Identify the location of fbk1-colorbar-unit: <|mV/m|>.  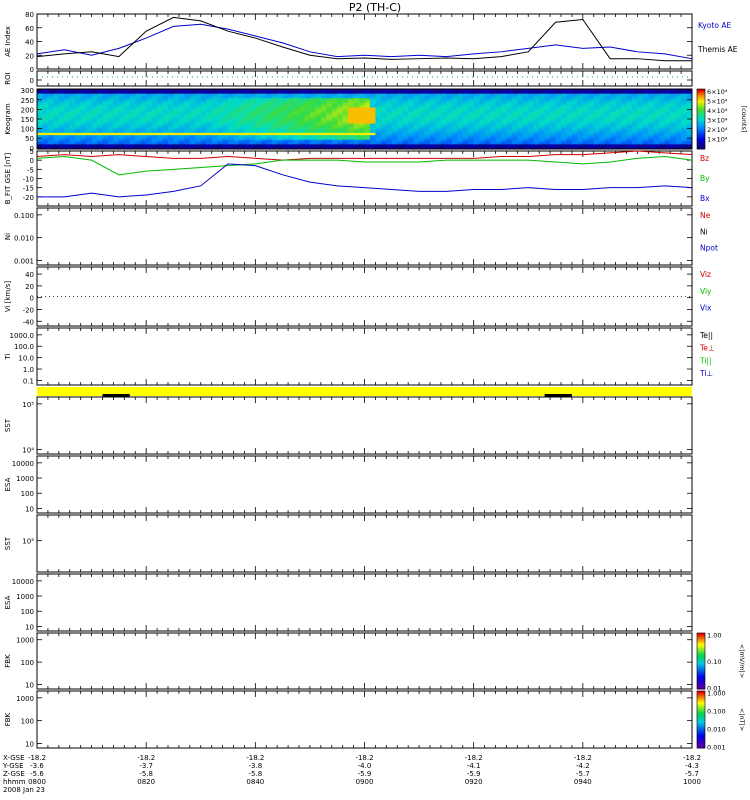
(742, 661).